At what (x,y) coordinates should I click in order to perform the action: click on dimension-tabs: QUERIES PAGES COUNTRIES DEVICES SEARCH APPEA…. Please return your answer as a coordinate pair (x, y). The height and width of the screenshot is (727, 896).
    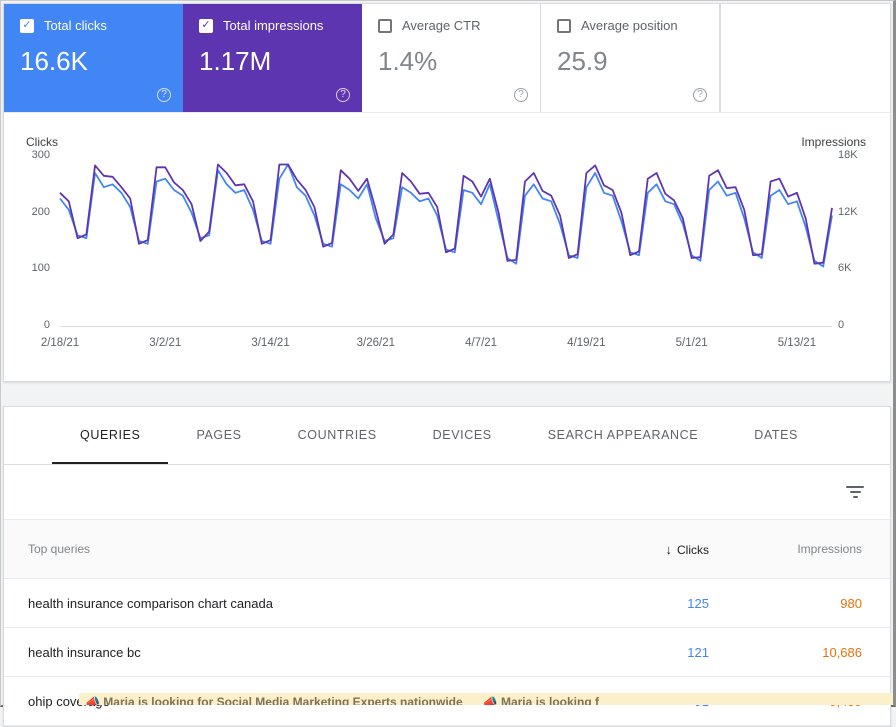
    Looking at the image, I should click on (447, 436).